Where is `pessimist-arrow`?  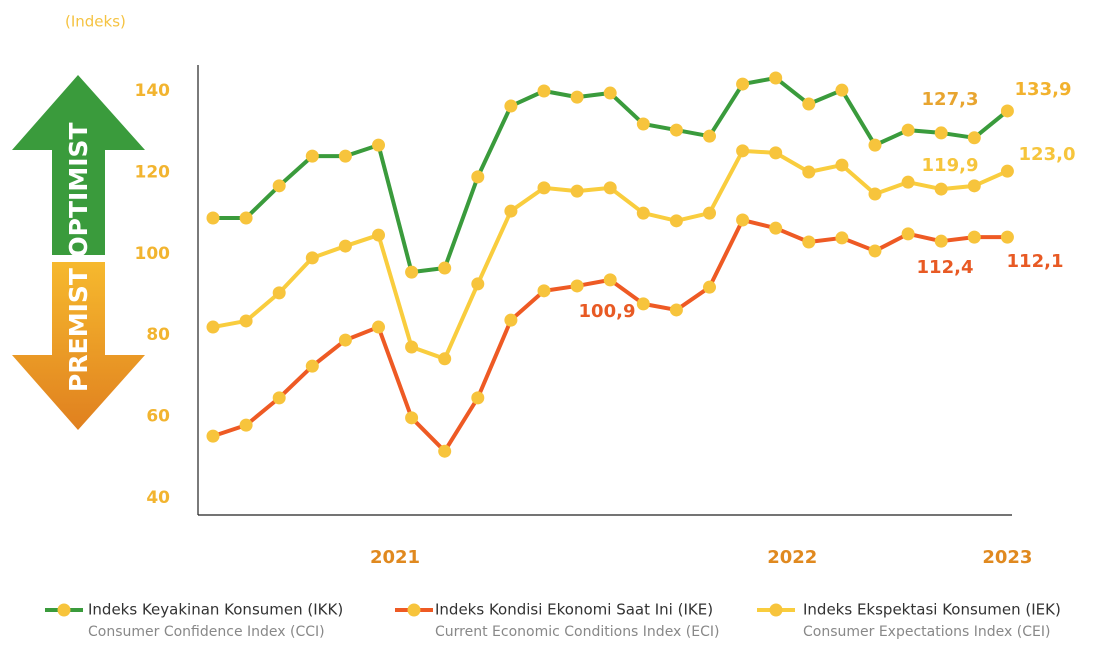 pessimist-arrow is located at coordinates (78, 346).